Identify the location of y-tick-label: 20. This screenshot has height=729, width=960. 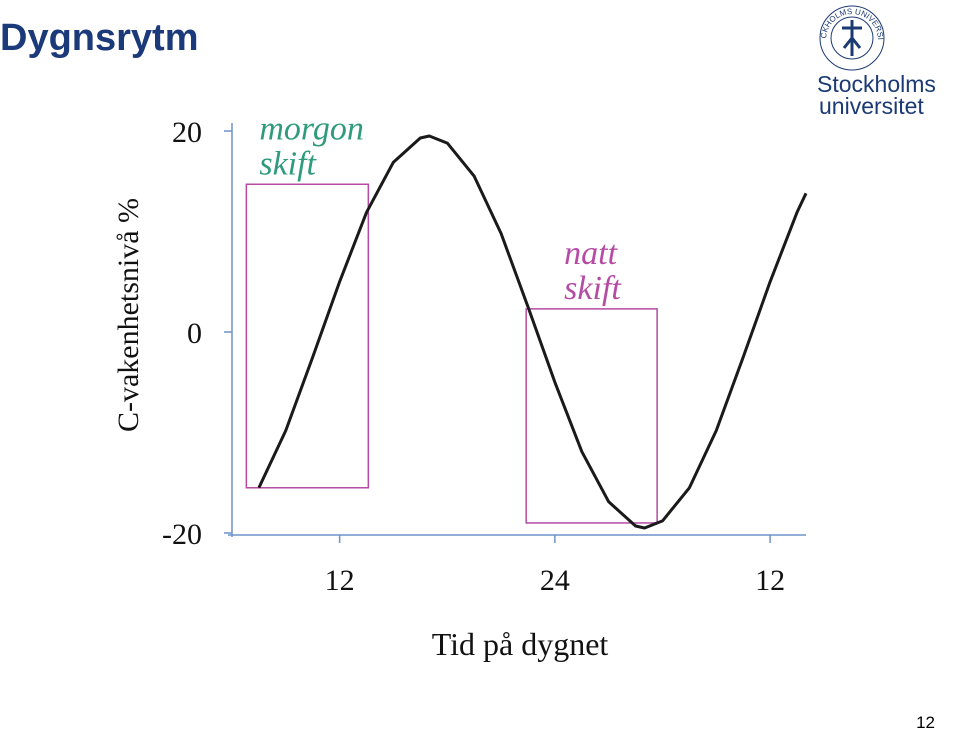
(187, 132).